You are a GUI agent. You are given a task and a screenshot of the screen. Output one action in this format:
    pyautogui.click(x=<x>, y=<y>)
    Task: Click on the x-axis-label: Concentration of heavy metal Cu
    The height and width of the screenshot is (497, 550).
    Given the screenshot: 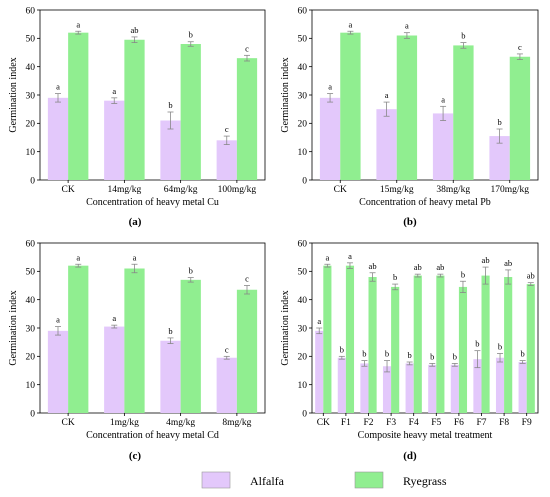 What is the action you would take?
    pyautogui.click(x=152, y=202)
    